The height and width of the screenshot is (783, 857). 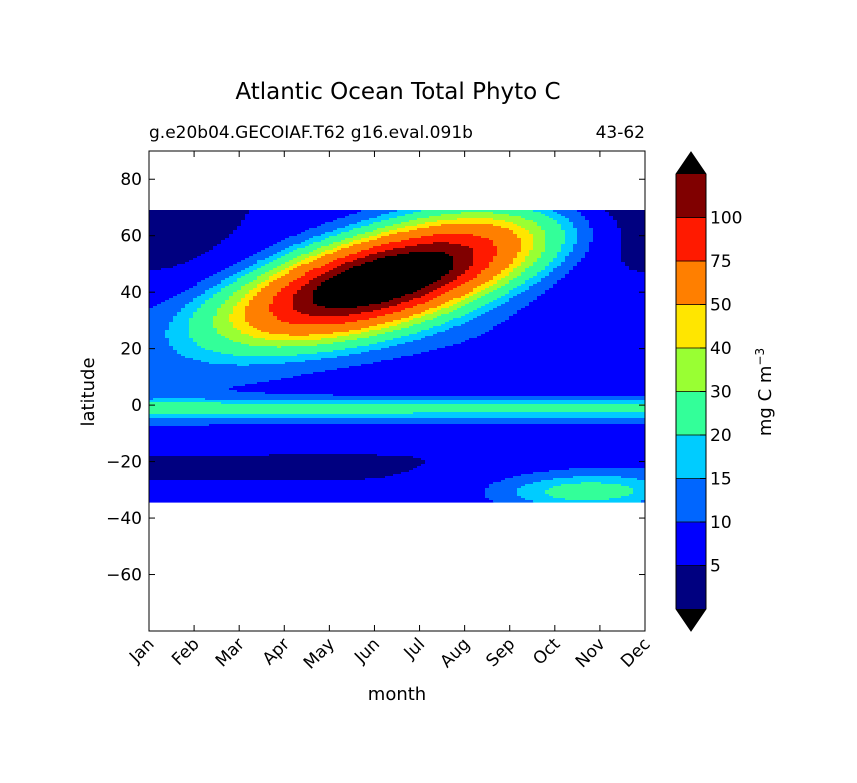 I want to click on colorbar-label-exponent: −3, so click(x=760, y=357).